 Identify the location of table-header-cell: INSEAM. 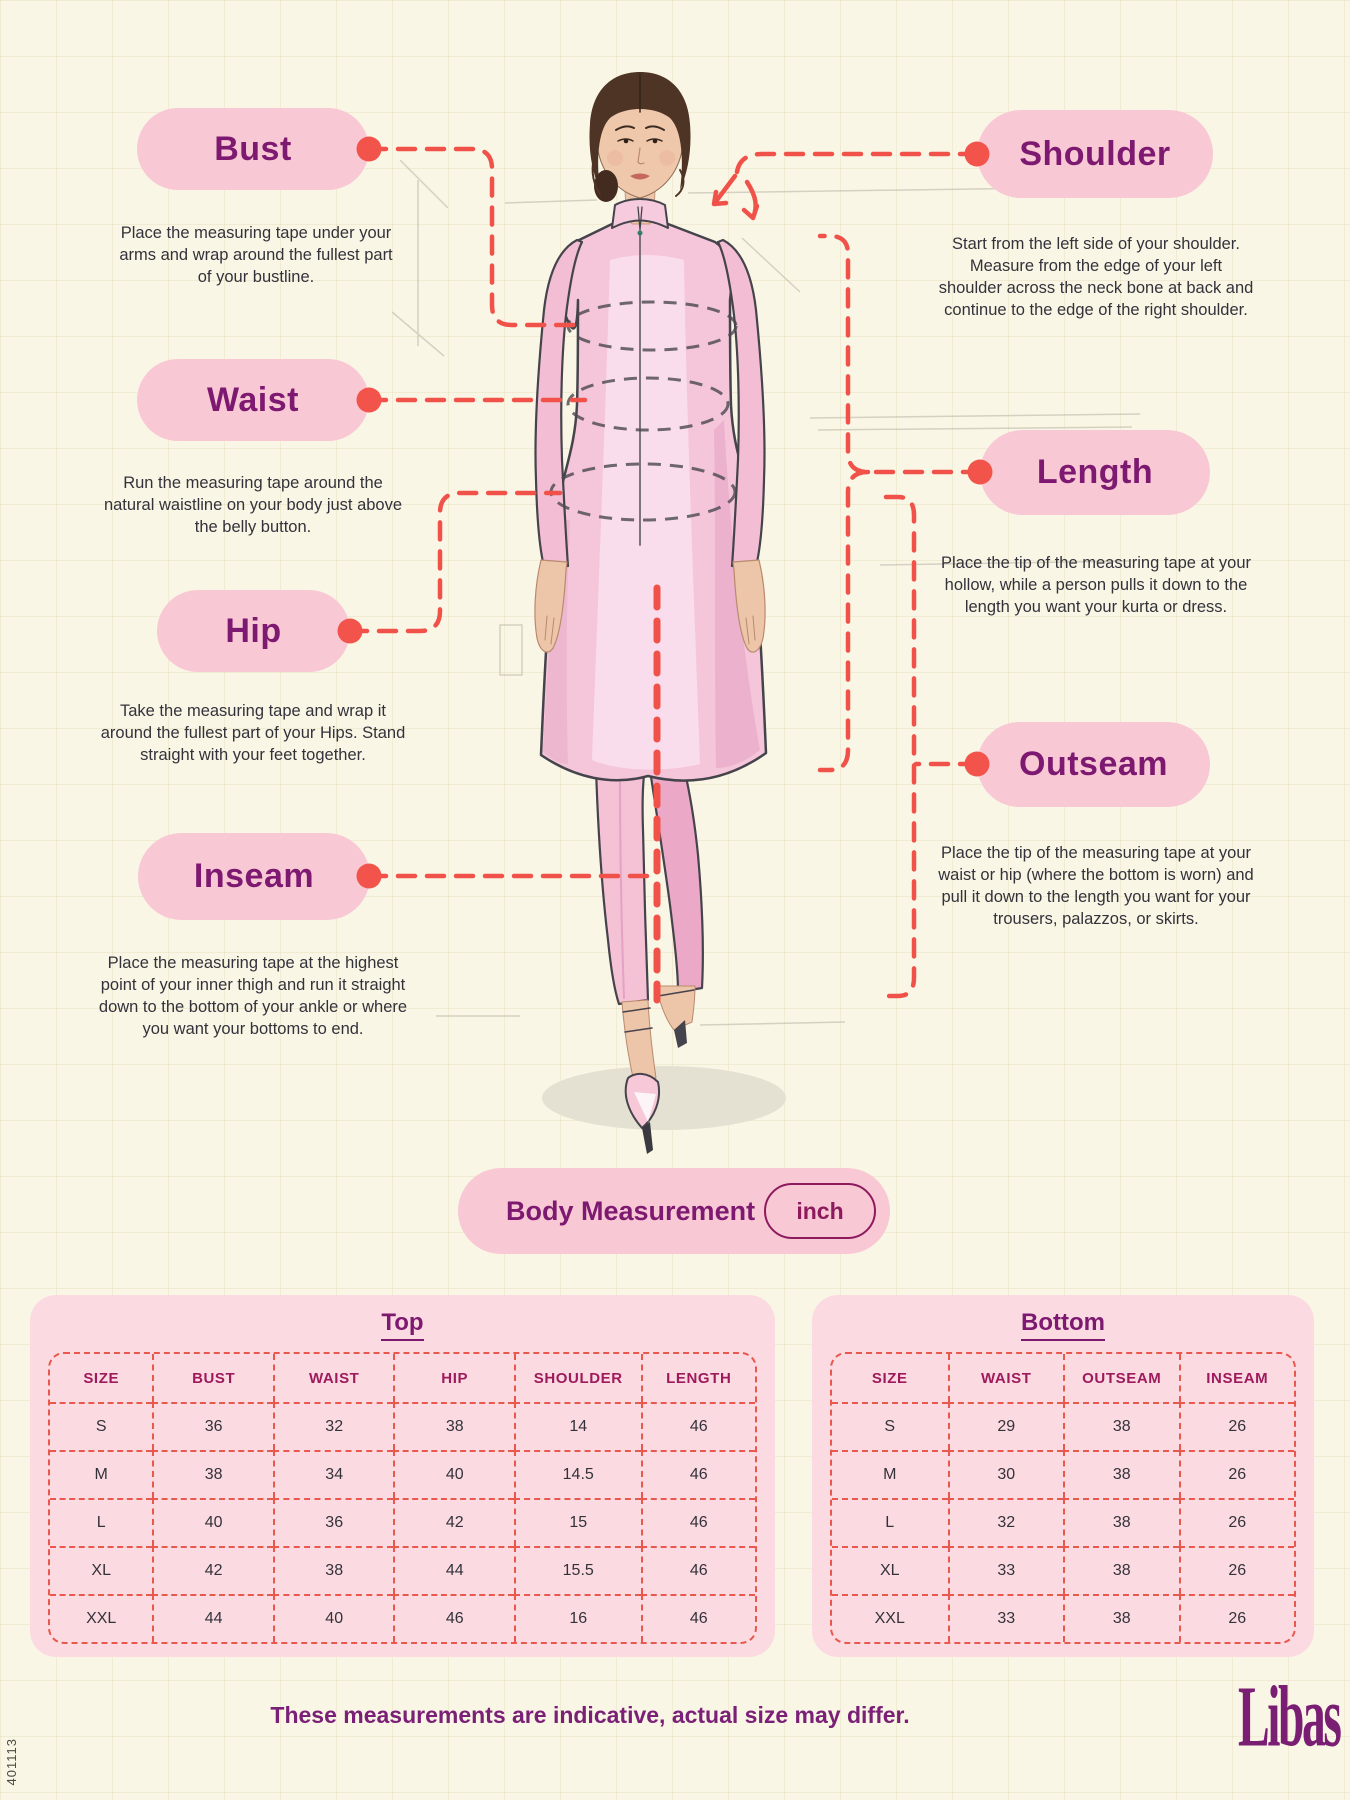
(1236, 1378).